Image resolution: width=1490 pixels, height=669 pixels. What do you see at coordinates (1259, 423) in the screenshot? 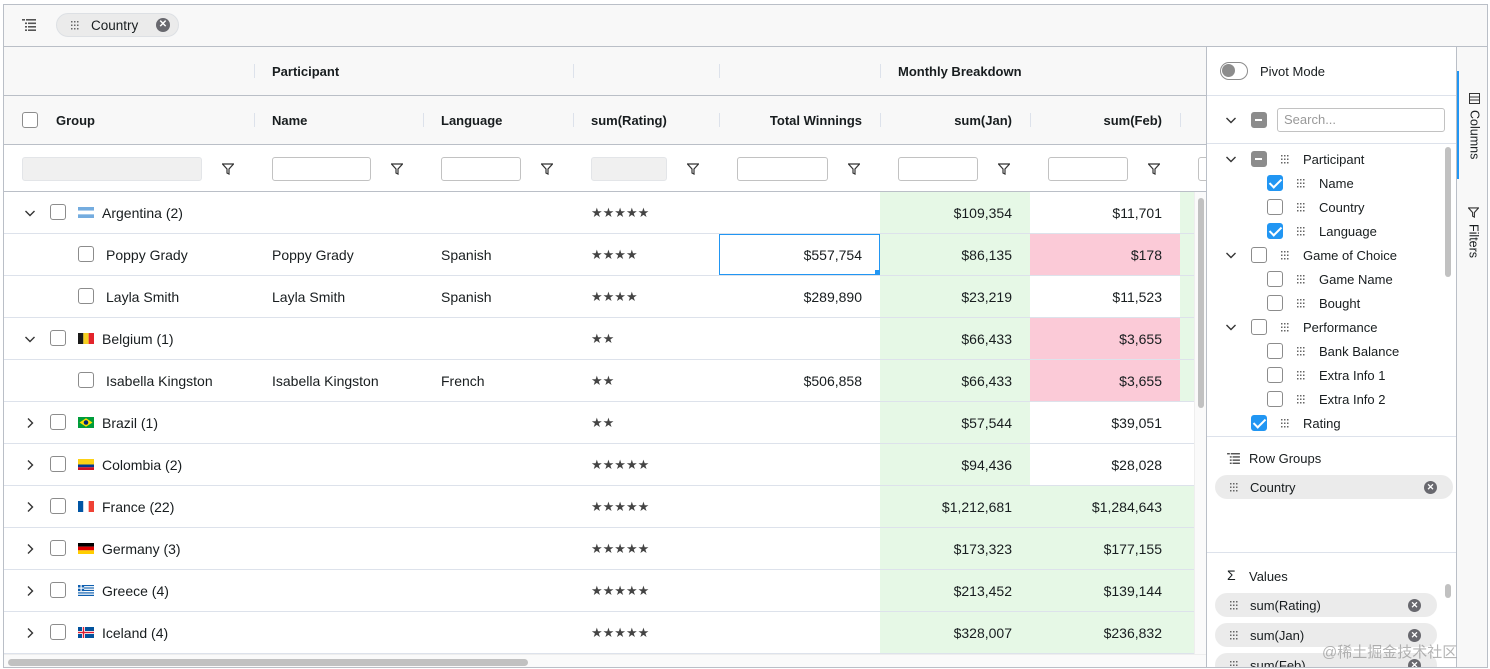
I see `rating-column-checkbox` at bounding box center [1259, 423].